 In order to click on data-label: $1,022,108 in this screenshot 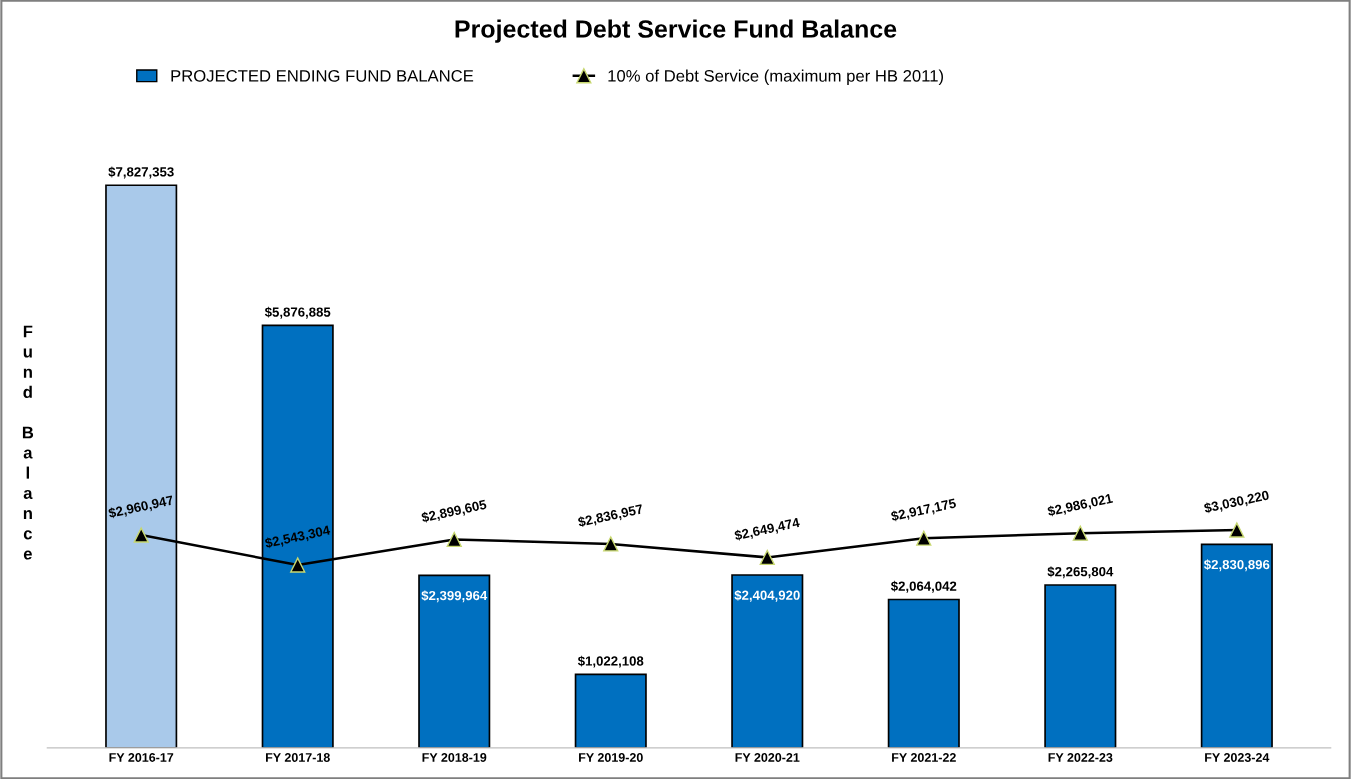, I will do `click(610, 661)`.